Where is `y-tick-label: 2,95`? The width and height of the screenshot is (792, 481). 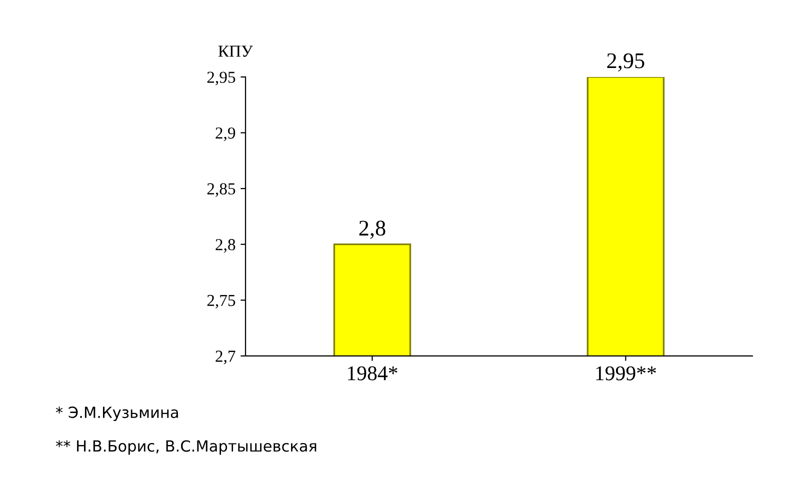 y-tick-label: 2,95 is located at coordinates (221, 79).